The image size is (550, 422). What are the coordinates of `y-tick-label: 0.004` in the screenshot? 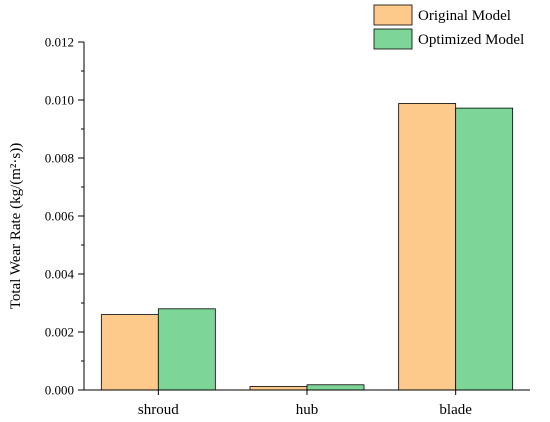 It's located at (60, 274).